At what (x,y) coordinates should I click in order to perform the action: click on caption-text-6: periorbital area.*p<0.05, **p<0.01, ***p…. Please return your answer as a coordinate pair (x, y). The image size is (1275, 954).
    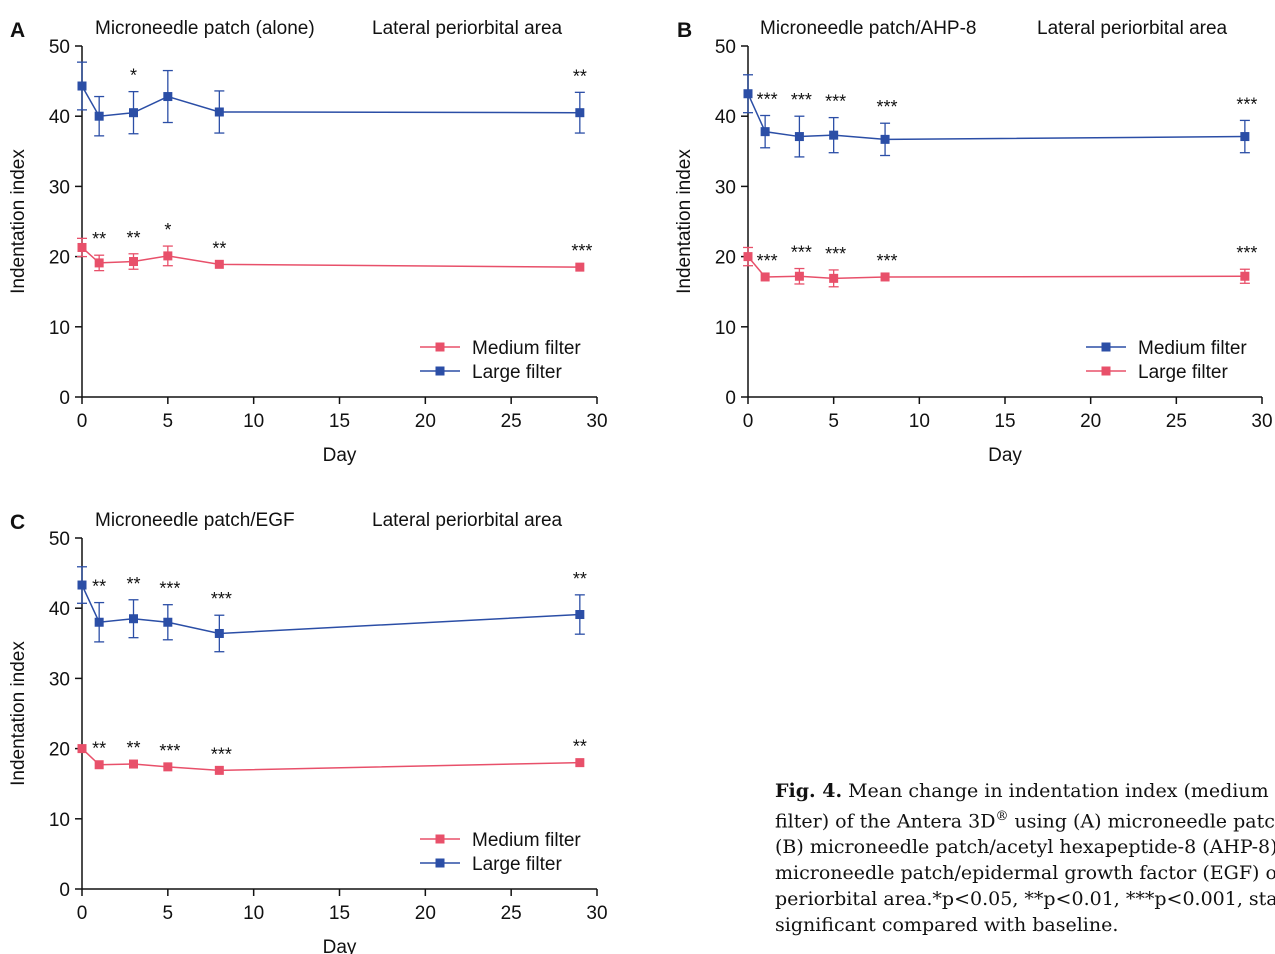
    Looking at the image, I should click on (1025, 899).